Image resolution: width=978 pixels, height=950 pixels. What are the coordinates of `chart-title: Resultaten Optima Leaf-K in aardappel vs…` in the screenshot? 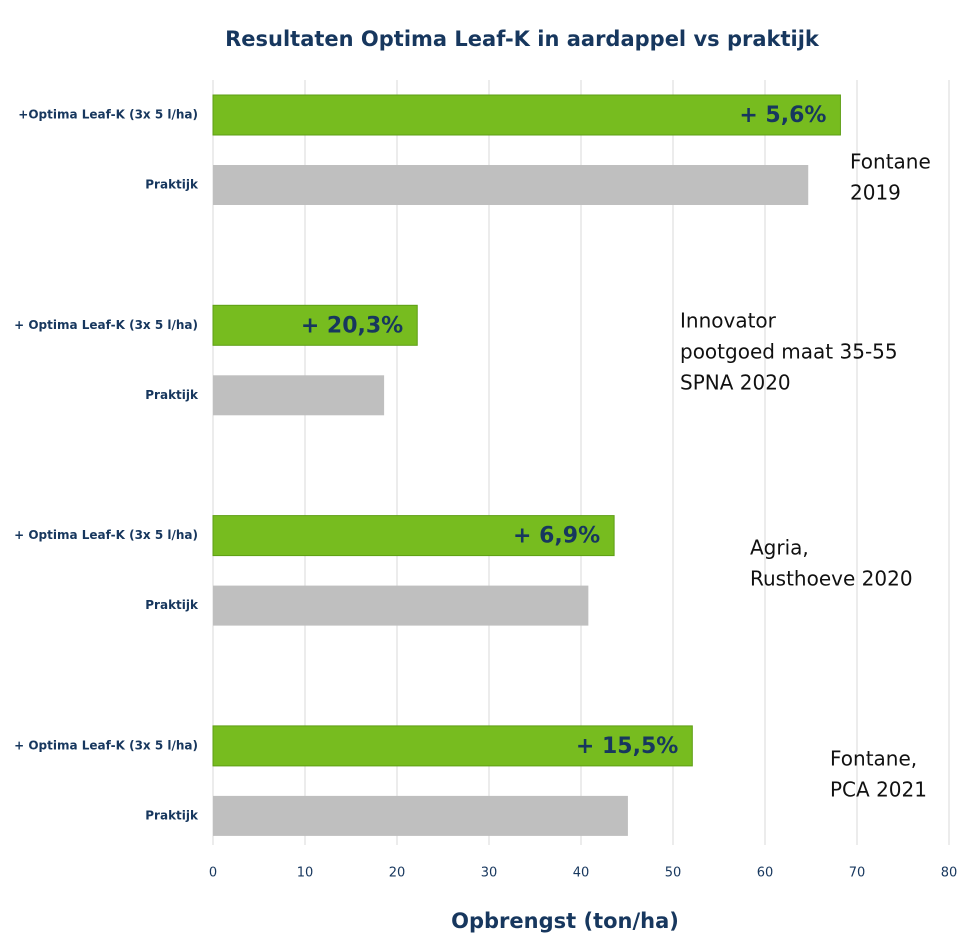 It's located at (522, 39).